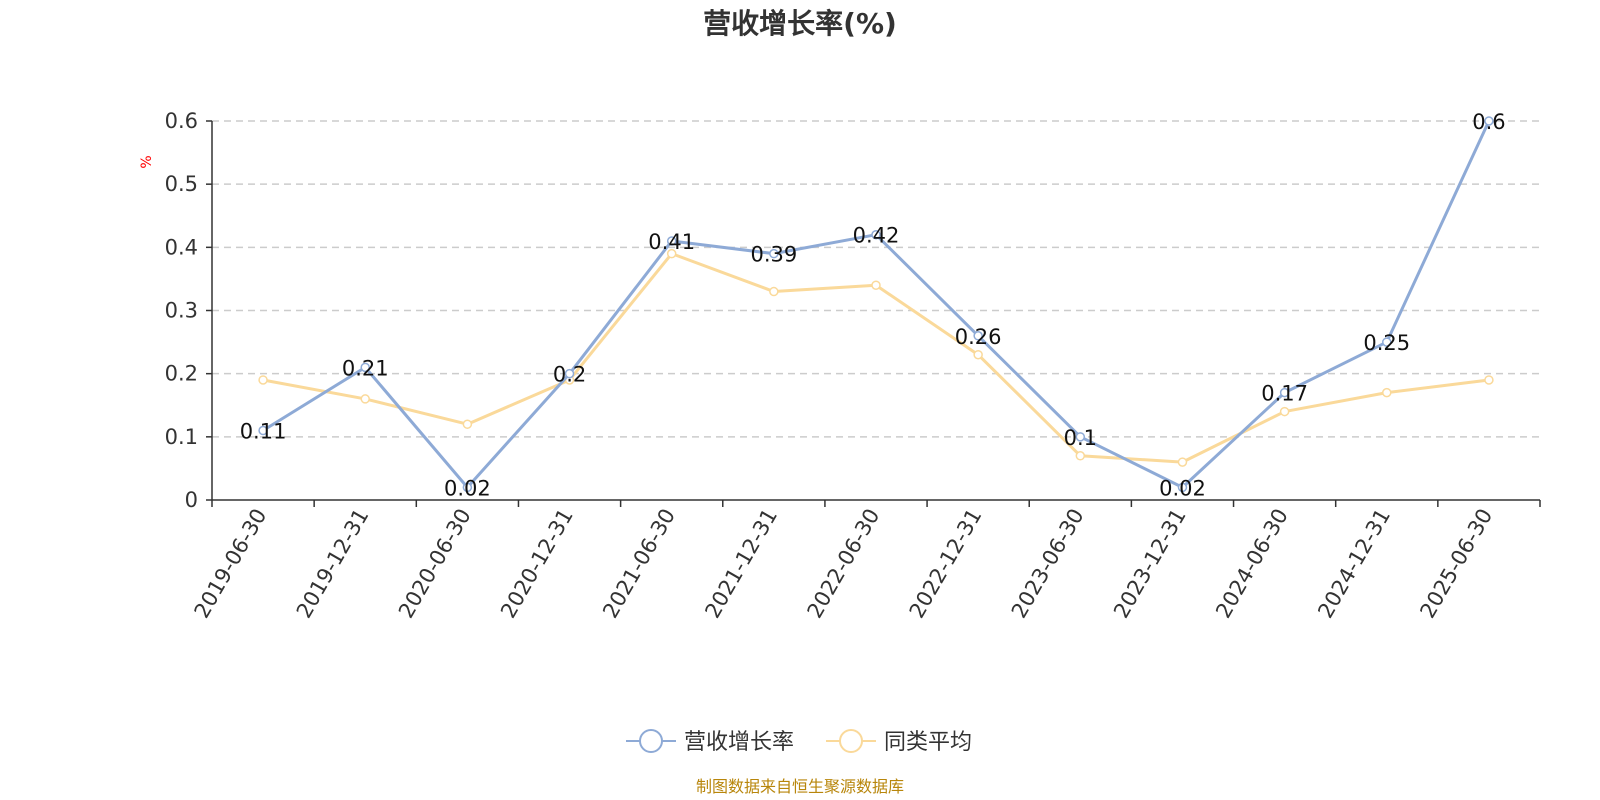 This screenshot has width=1600, height=800. Describe the element at coordinates (928, 742) in the screenshot. I see `legend-label: 同类平均` at that location.